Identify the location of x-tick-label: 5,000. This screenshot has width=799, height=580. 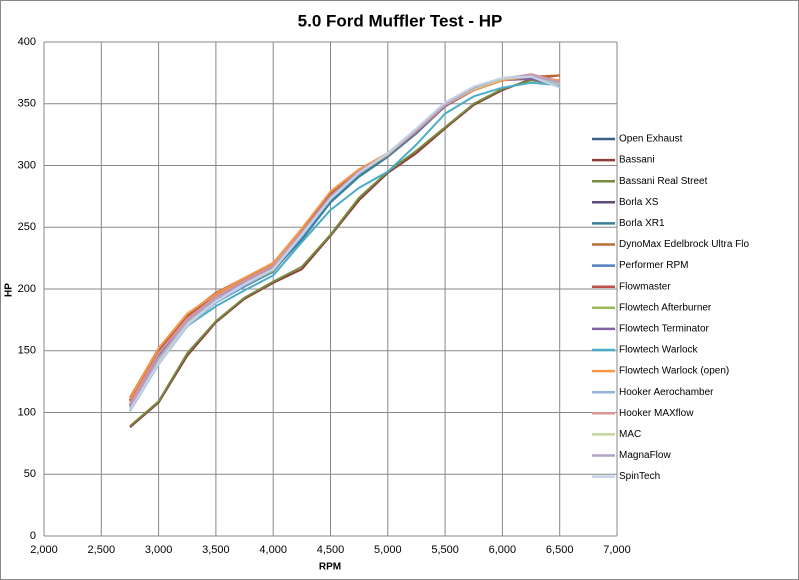
(388, 550).